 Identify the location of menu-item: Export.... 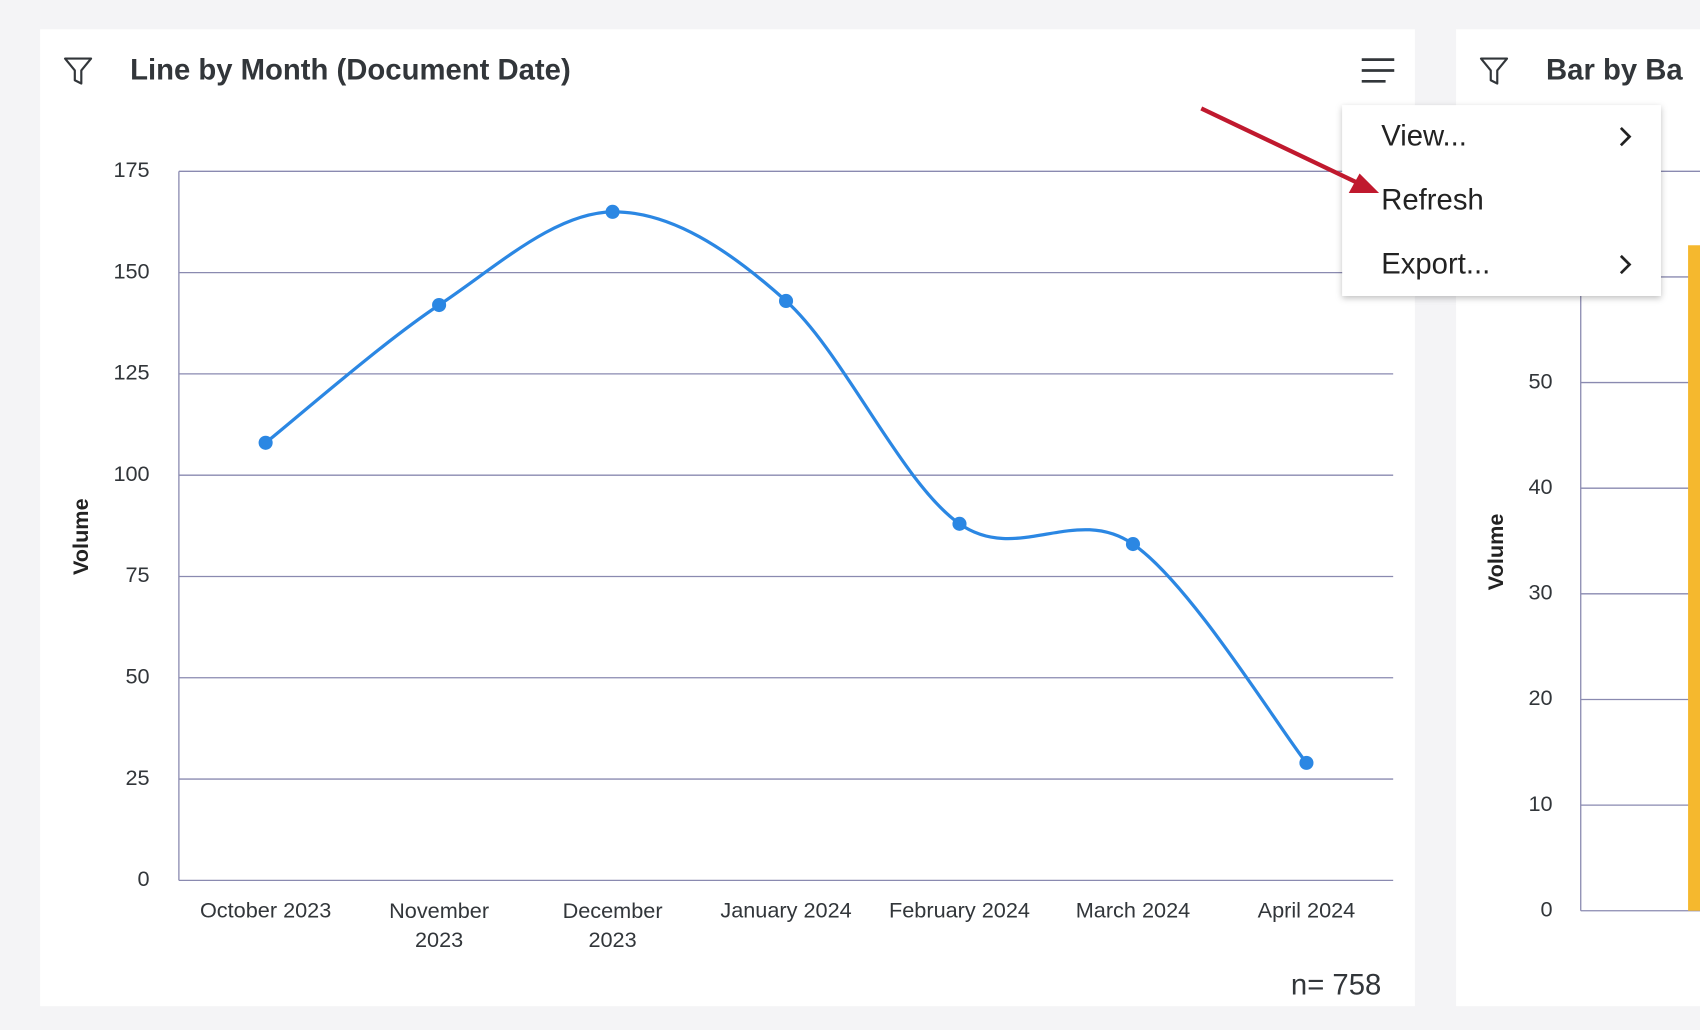
(1435, 264).